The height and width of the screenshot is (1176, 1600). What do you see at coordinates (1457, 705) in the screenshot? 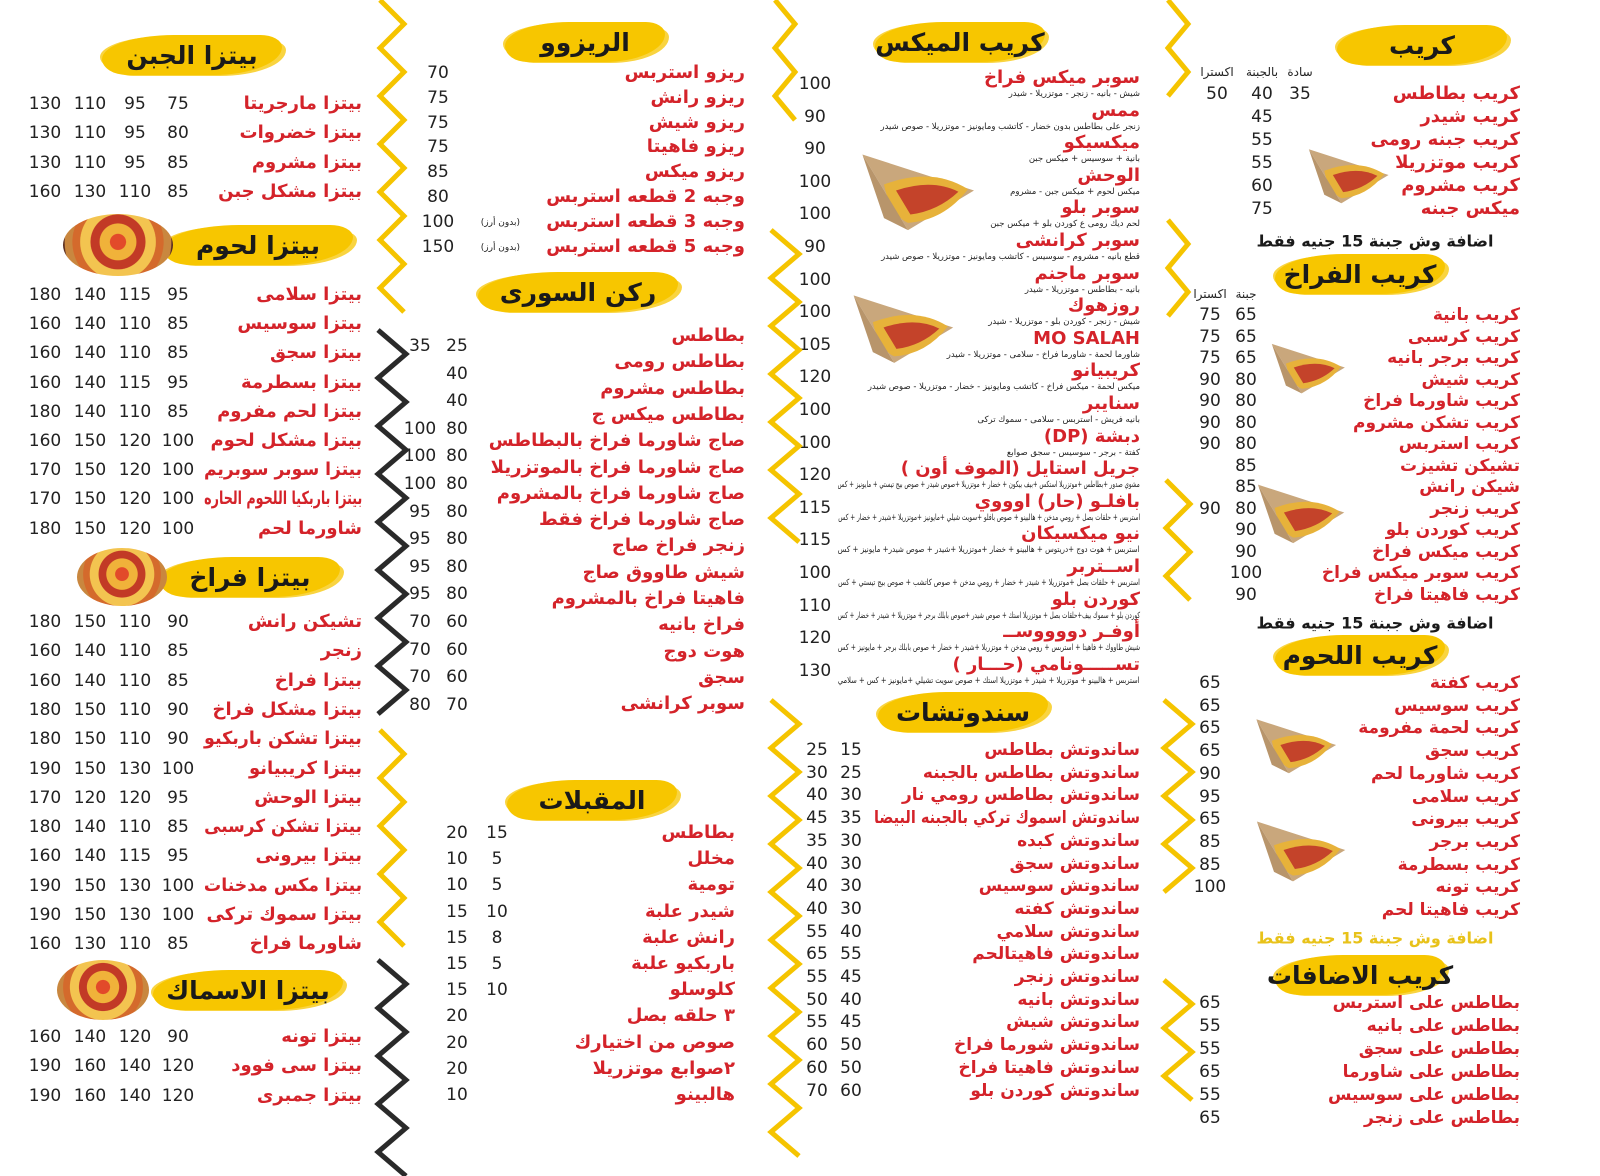
I see `menu-item-name: كريب سوسيس` at bounding box center [1457, 705].